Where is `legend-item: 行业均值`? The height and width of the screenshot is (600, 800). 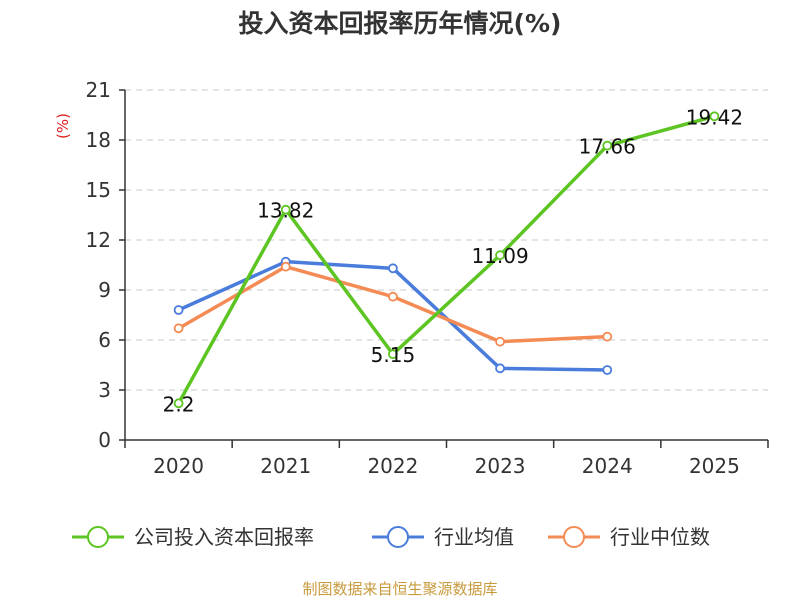 legend-item: 行业均值 is located at coordinates (443, 537).